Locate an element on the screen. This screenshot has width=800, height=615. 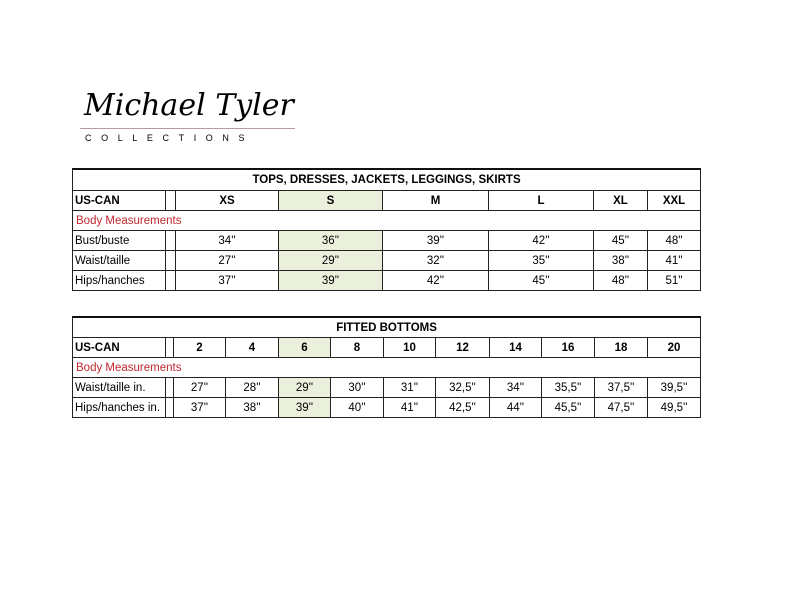
measurement-row: Hips/hanches 37'' 39'' 42'' 45'' 48'' 51'' is located at coordinates (387, 280).